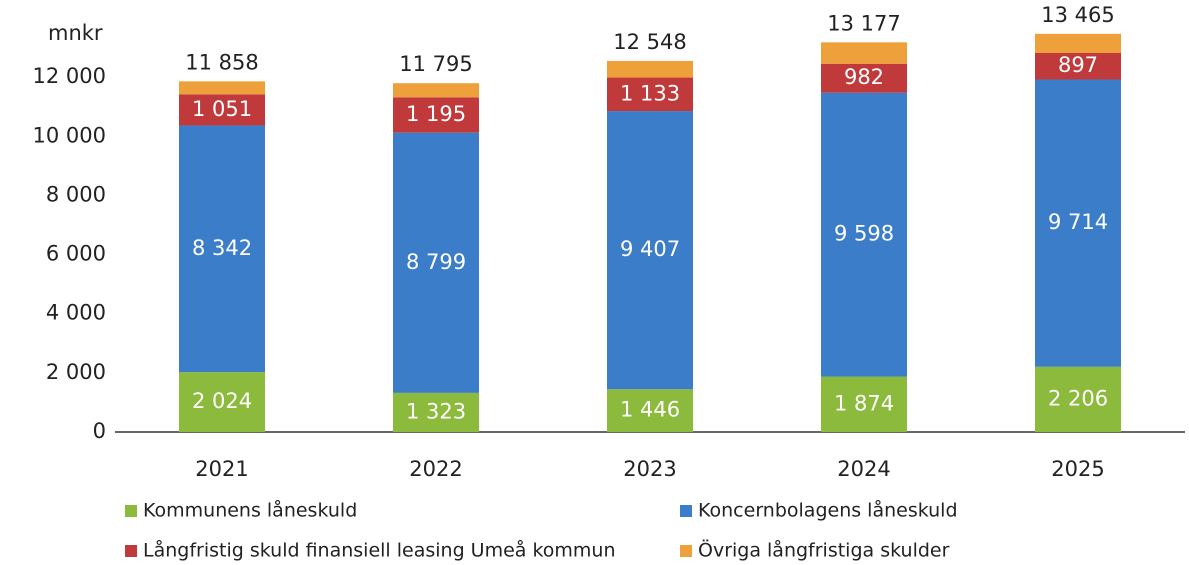  I want to click on value-label: 2 024, so click(222, 401).